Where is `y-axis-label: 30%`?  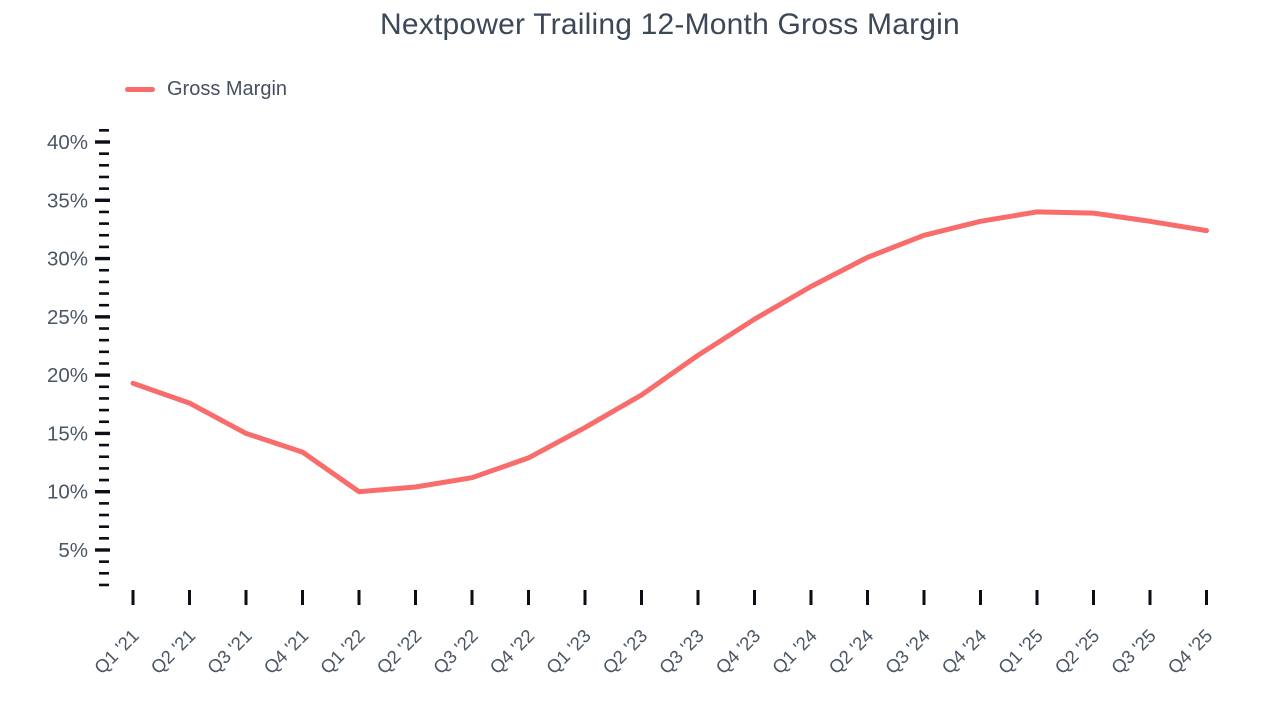 y-axis-label: 30% is located at coordinates (67, 259).